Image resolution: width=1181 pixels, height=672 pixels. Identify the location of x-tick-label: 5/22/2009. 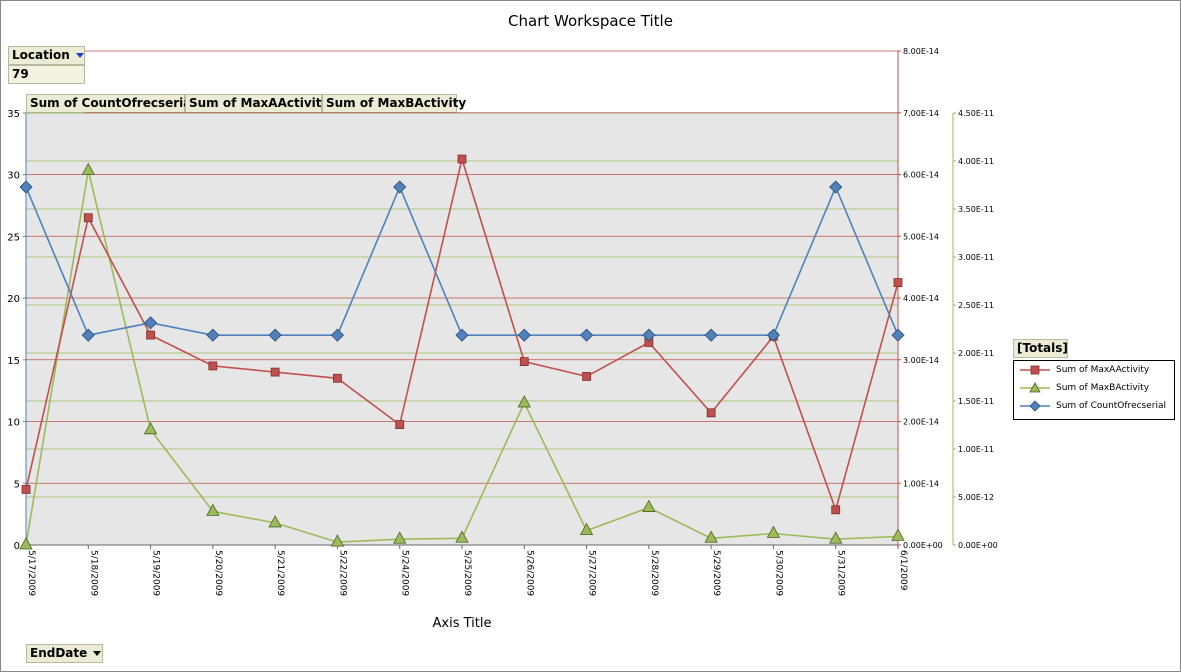
(342, 573).